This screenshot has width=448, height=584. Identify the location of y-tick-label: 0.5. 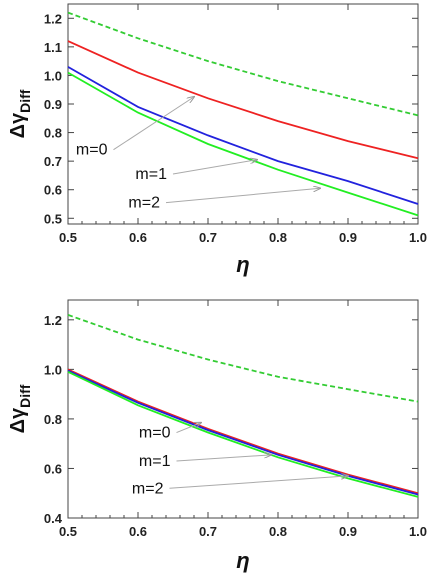
(53, 218).